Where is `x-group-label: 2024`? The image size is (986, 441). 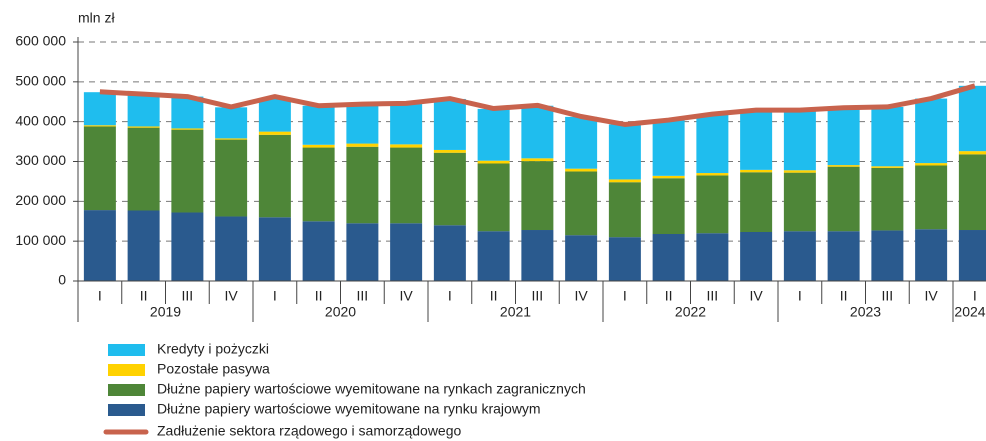 x-group-label: 2024 is located at coordinates (969, 312).